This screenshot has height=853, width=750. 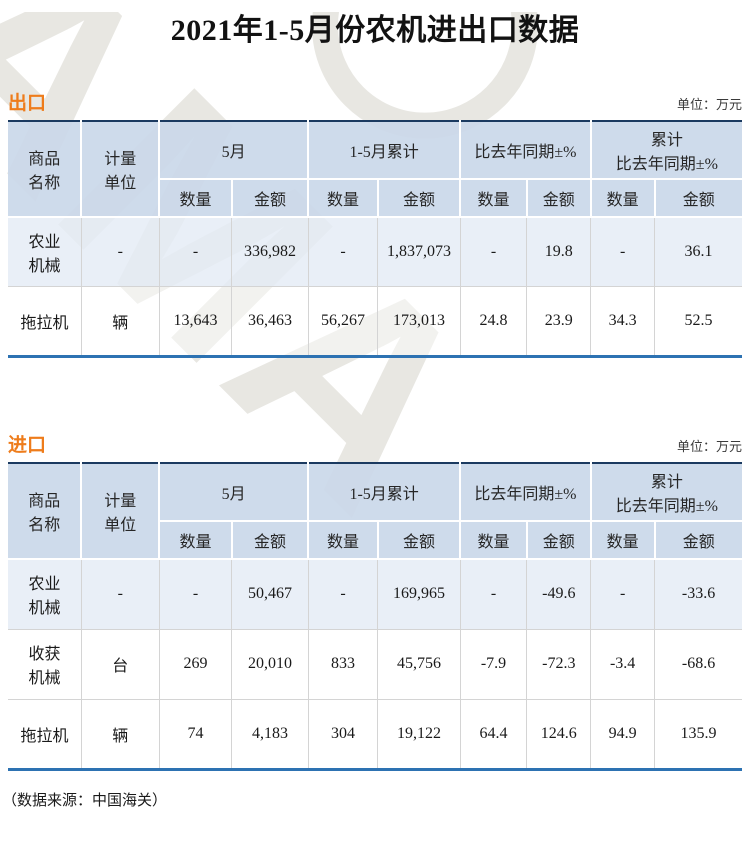 I want to click on cell-yoy-qty: 24.8, so click(x=494, y=321).